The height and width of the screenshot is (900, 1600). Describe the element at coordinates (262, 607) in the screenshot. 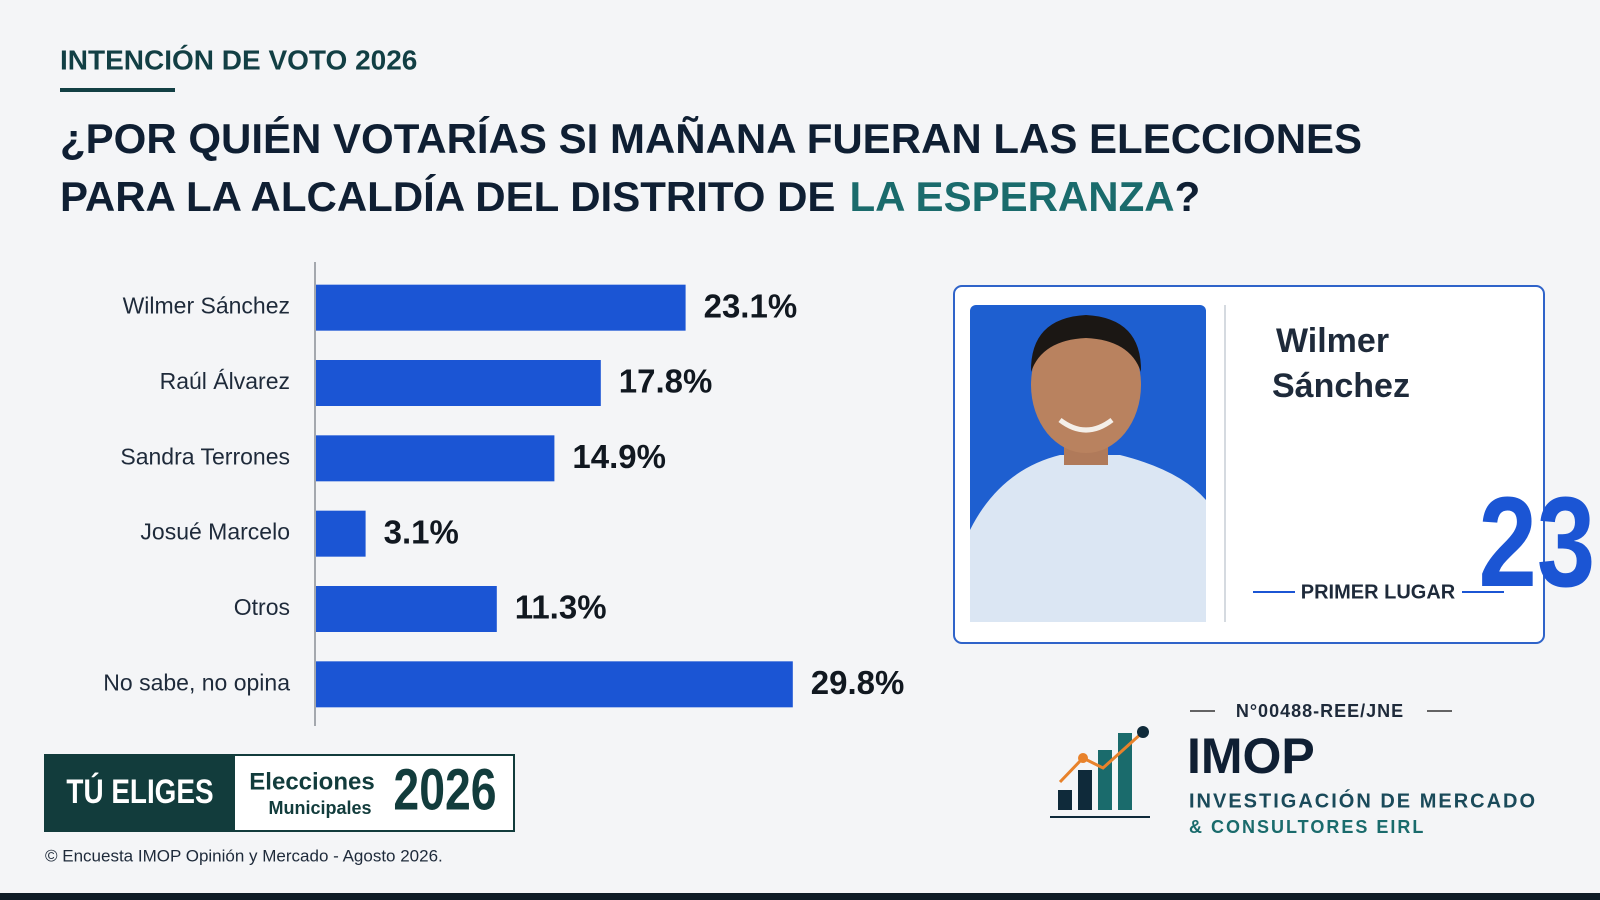

I see `category-label: Otros` at that location.